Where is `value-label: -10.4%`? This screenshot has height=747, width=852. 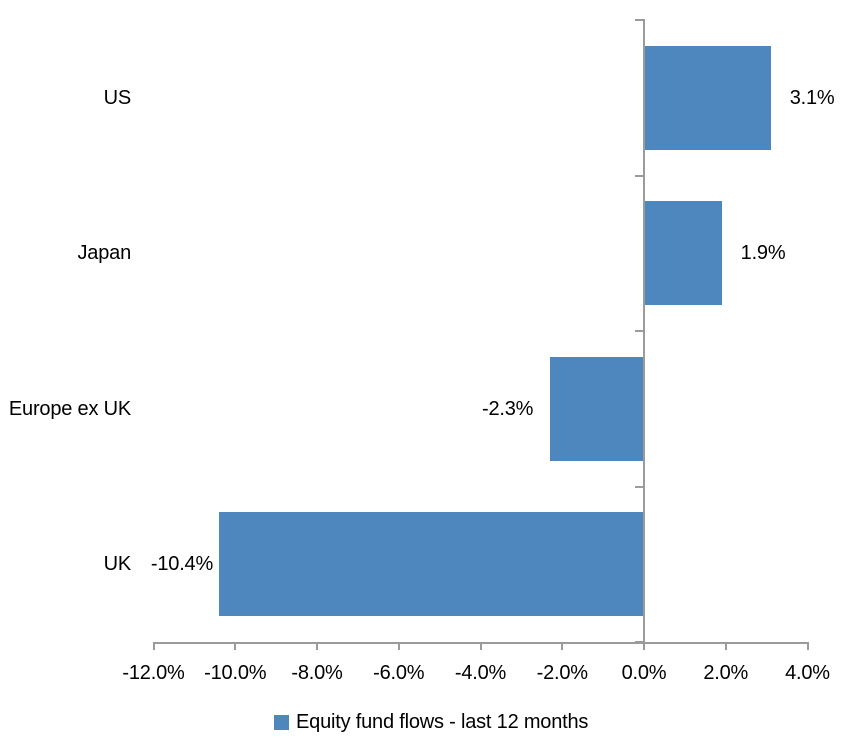 value-label: -10.4% is located at coordinates (182, 564).